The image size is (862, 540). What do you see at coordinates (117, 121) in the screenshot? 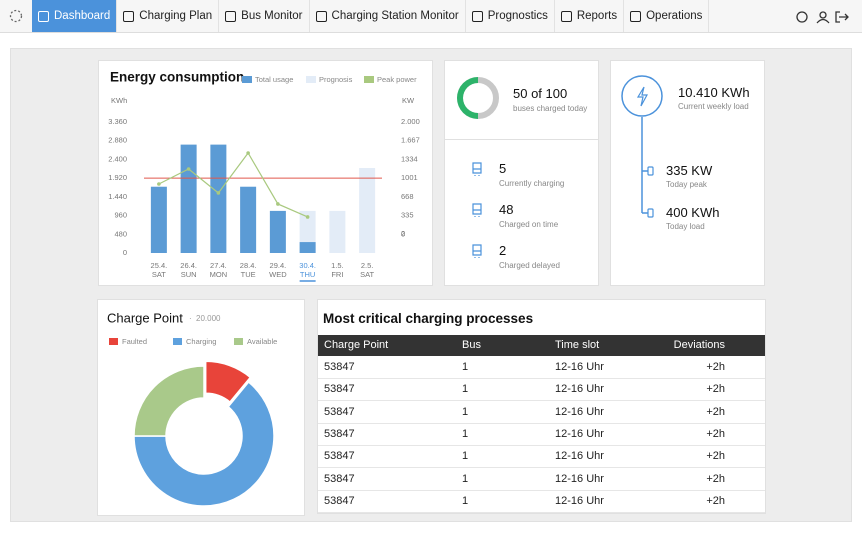
I see `y-tick-label: 3.360` at bounding box center [117, 121].